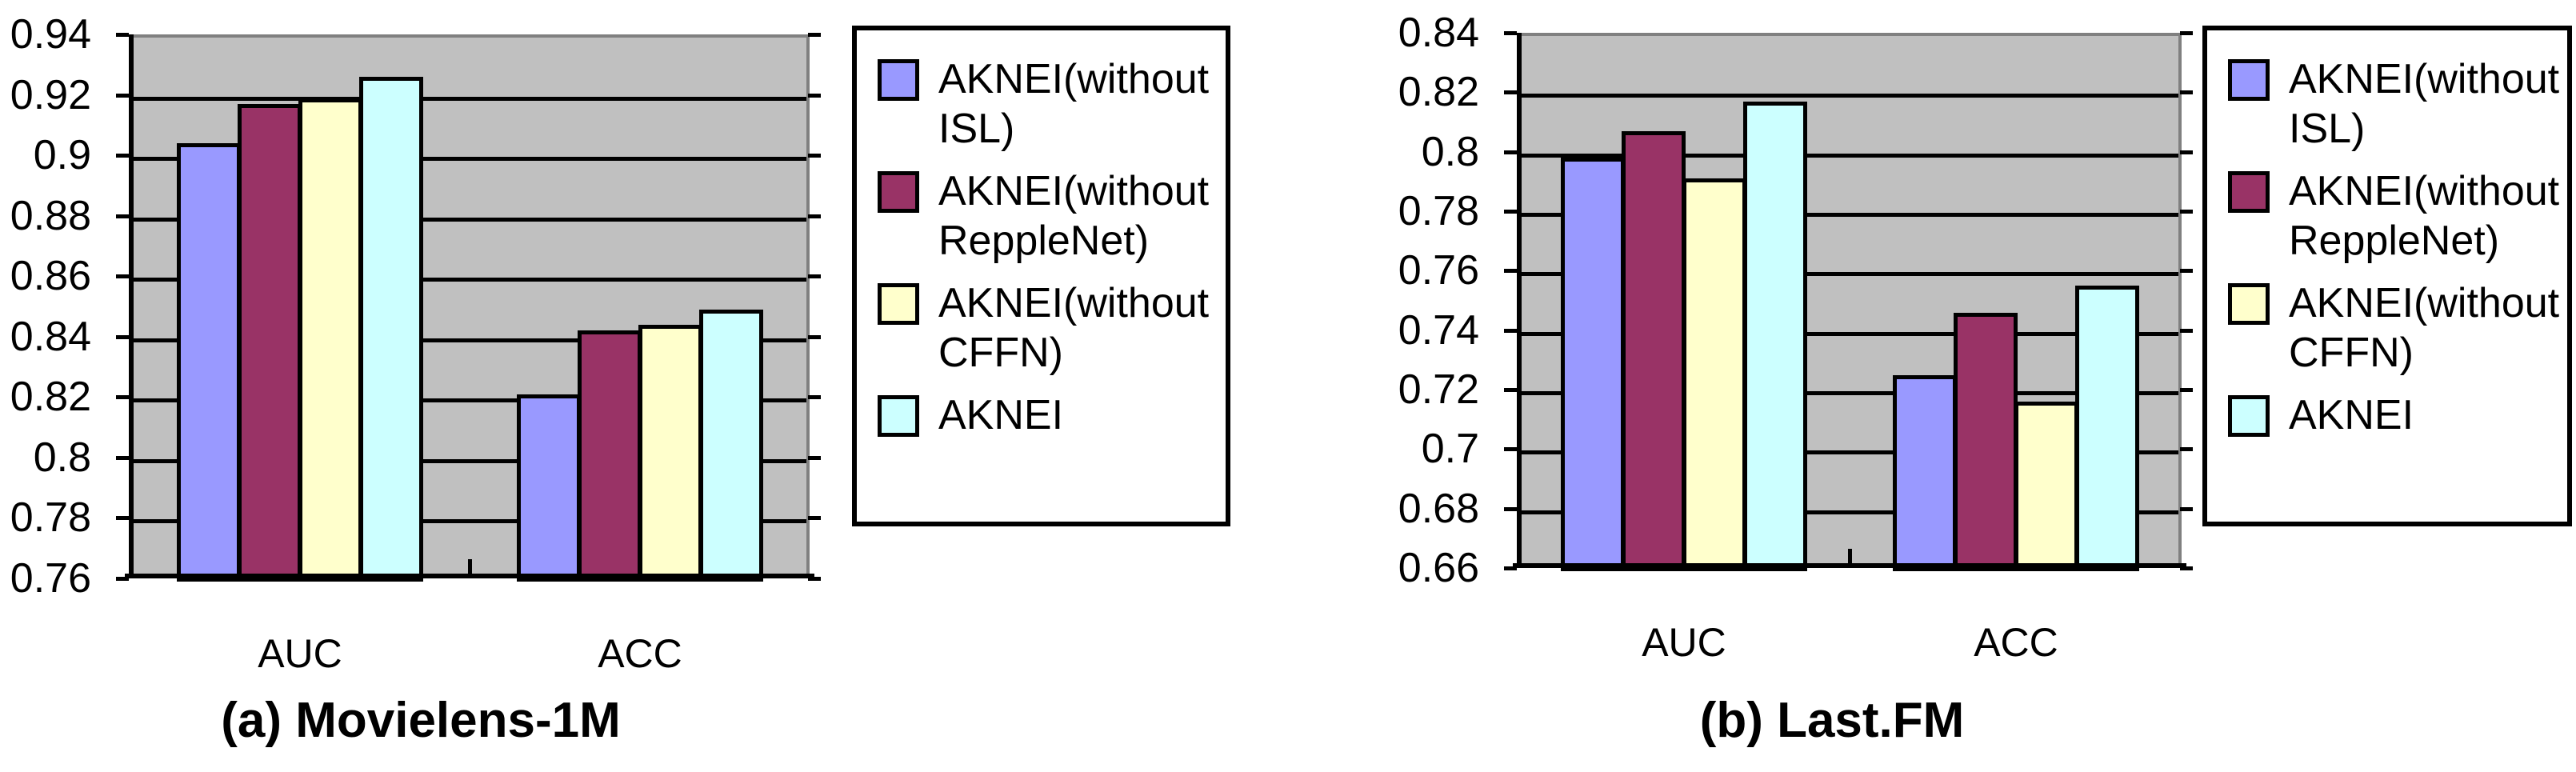 Image resolution: width=2576 pixels, height=772 pixels. Describe the element at coordinates (421, 720) in the screenshot. I see `chart-caption: (a) Movielens-1M` at that location.